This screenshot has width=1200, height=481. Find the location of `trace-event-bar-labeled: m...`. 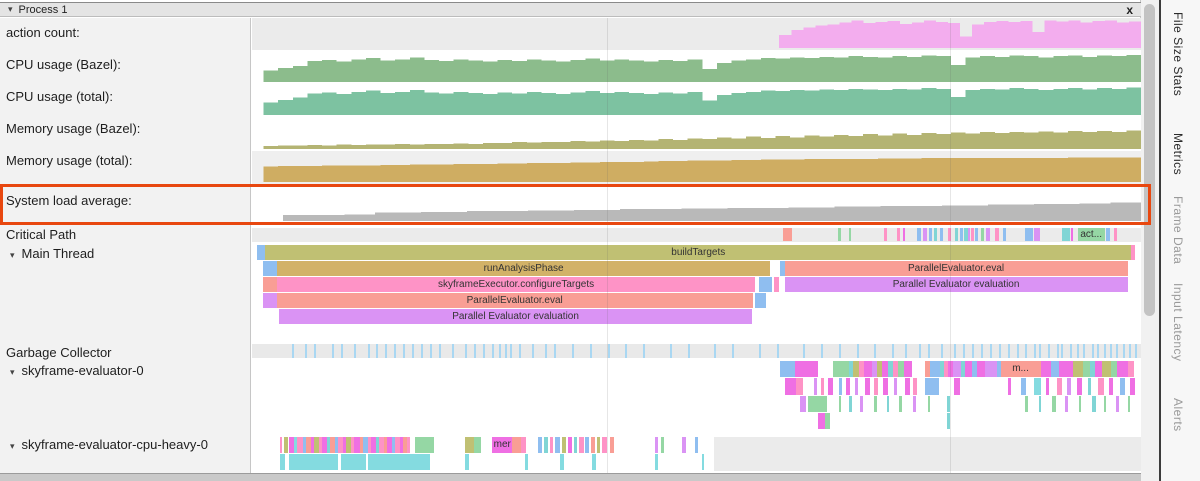

trace-event-bar-labeled: m... is located at coordinates (1020, 369).